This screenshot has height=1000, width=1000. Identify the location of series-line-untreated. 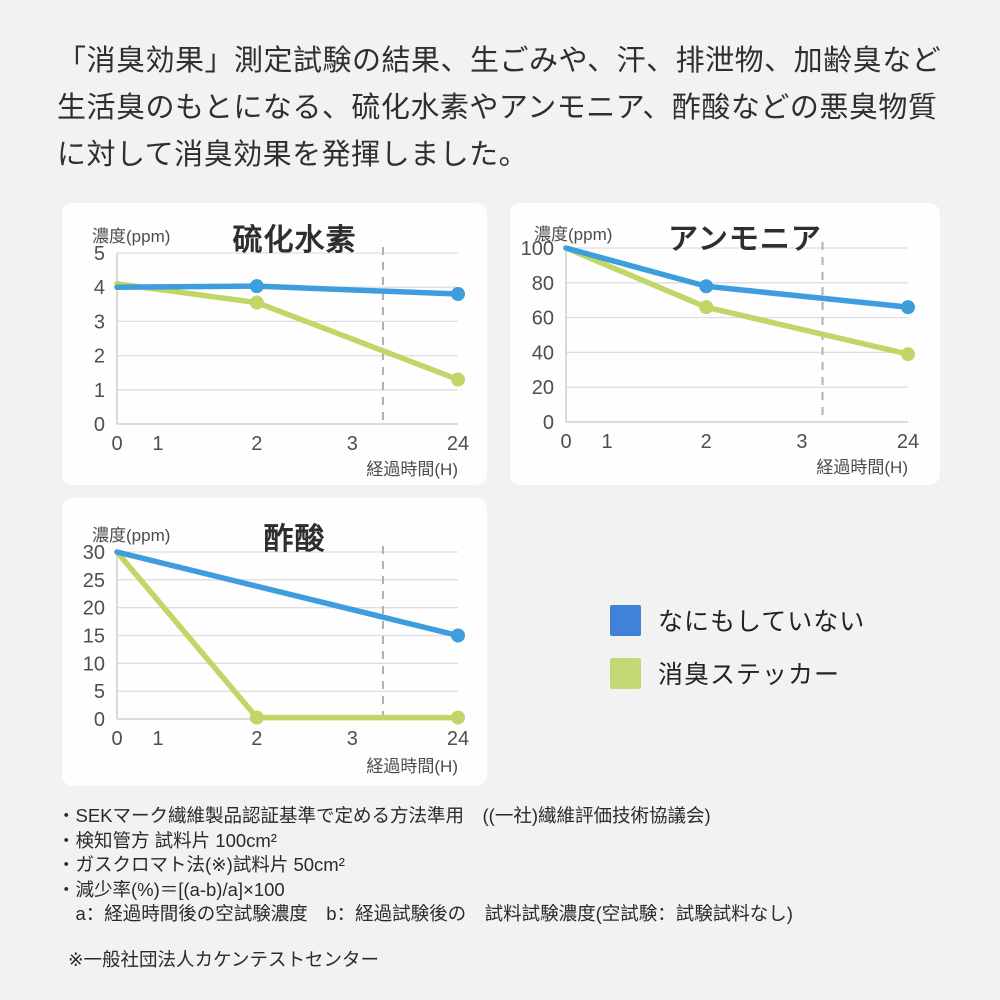
(287, 594).